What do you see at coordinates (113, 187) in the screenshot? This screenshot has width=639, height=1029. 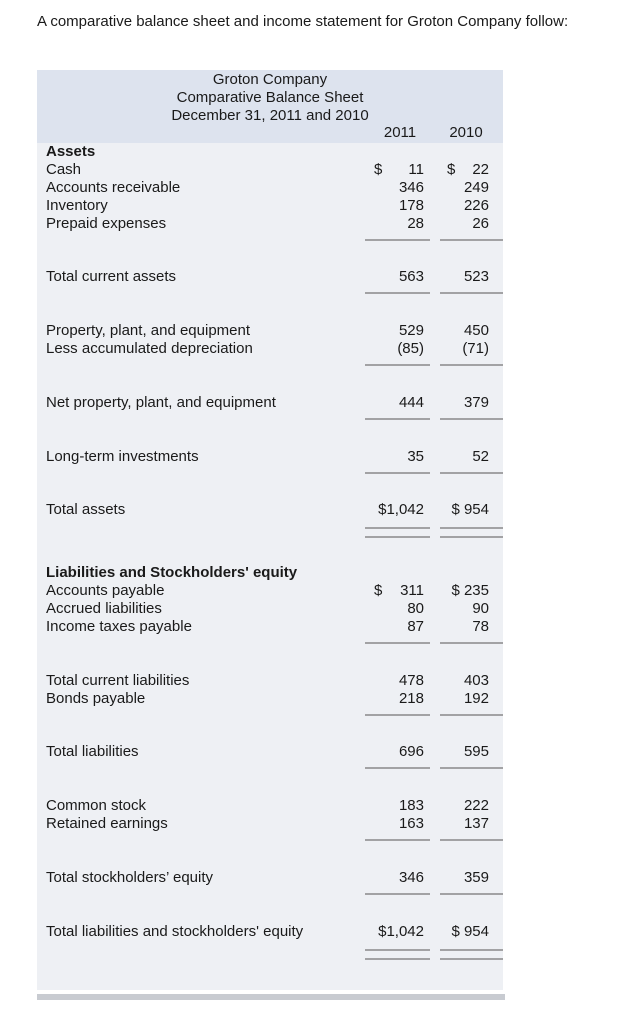 I see `row-label: Accounts receivable` at bounding box center [113, 187].